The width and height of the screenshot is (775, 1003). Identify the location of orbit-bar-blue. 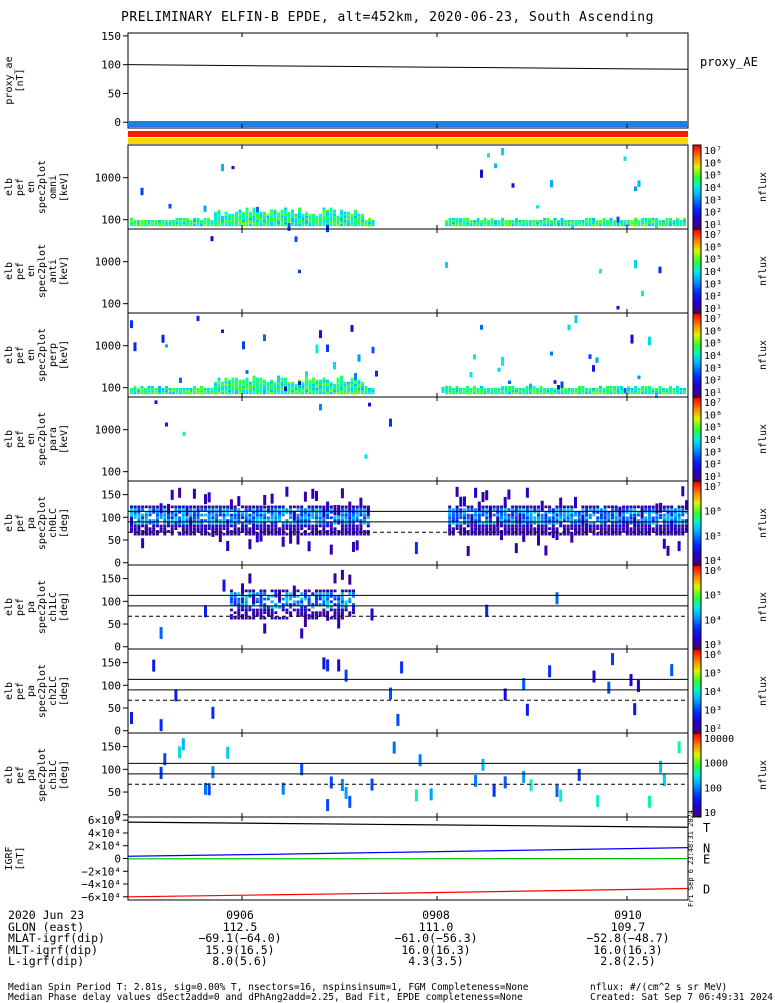
(408, 124).